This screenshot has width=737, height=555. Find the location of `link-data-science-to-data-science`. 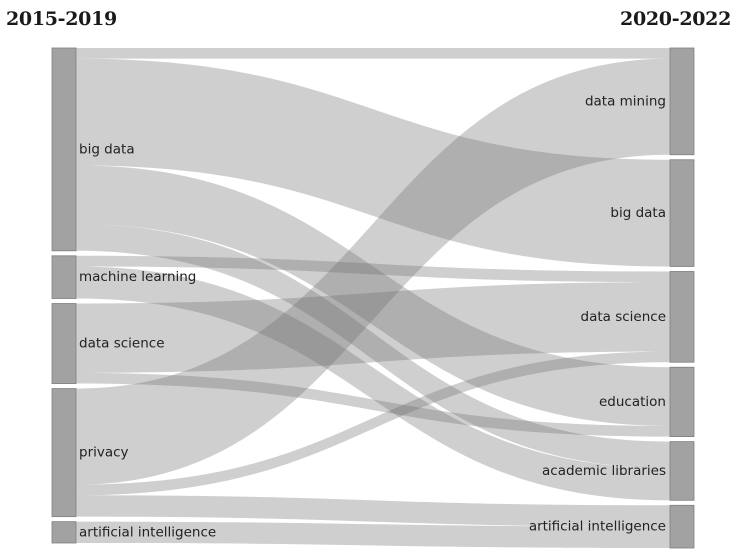

link-data-science-to-data-science is located at coordinates (373, 327).